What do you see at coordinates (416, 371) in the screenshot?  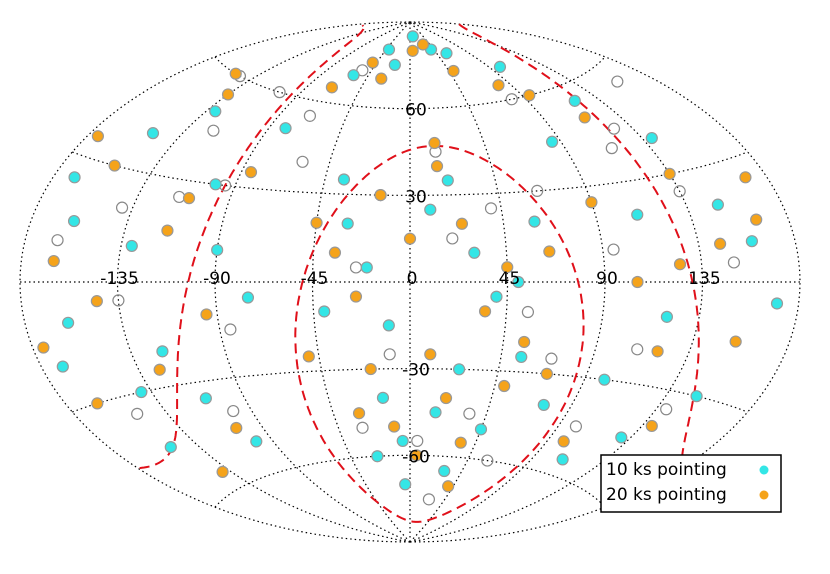 I see `y-tick-label: -30` at bounding box center [416, 371].